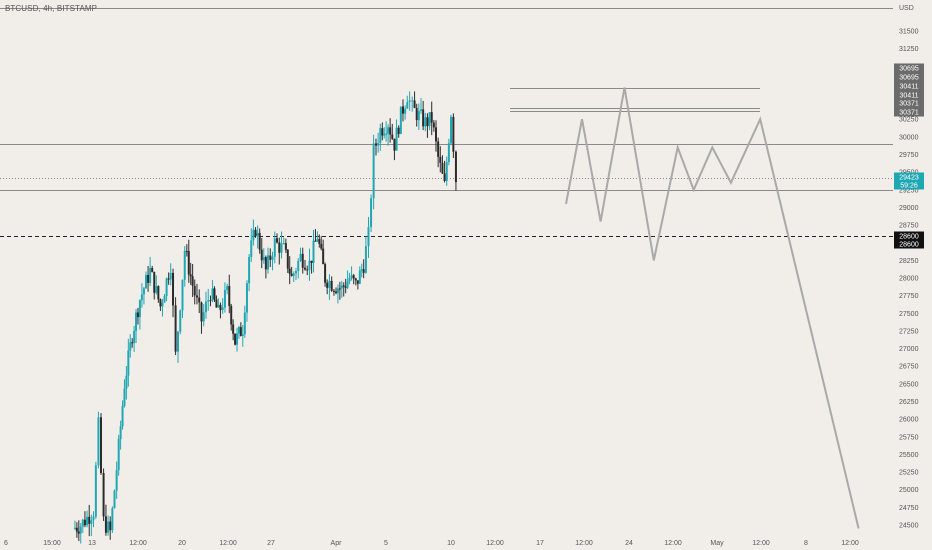 The width and height of the screenshot is (932, 550). What do you see at coordinates (909, 49) in the screenshot?
I see `price-tick-label: 31250` at bounding box center [909, 49].